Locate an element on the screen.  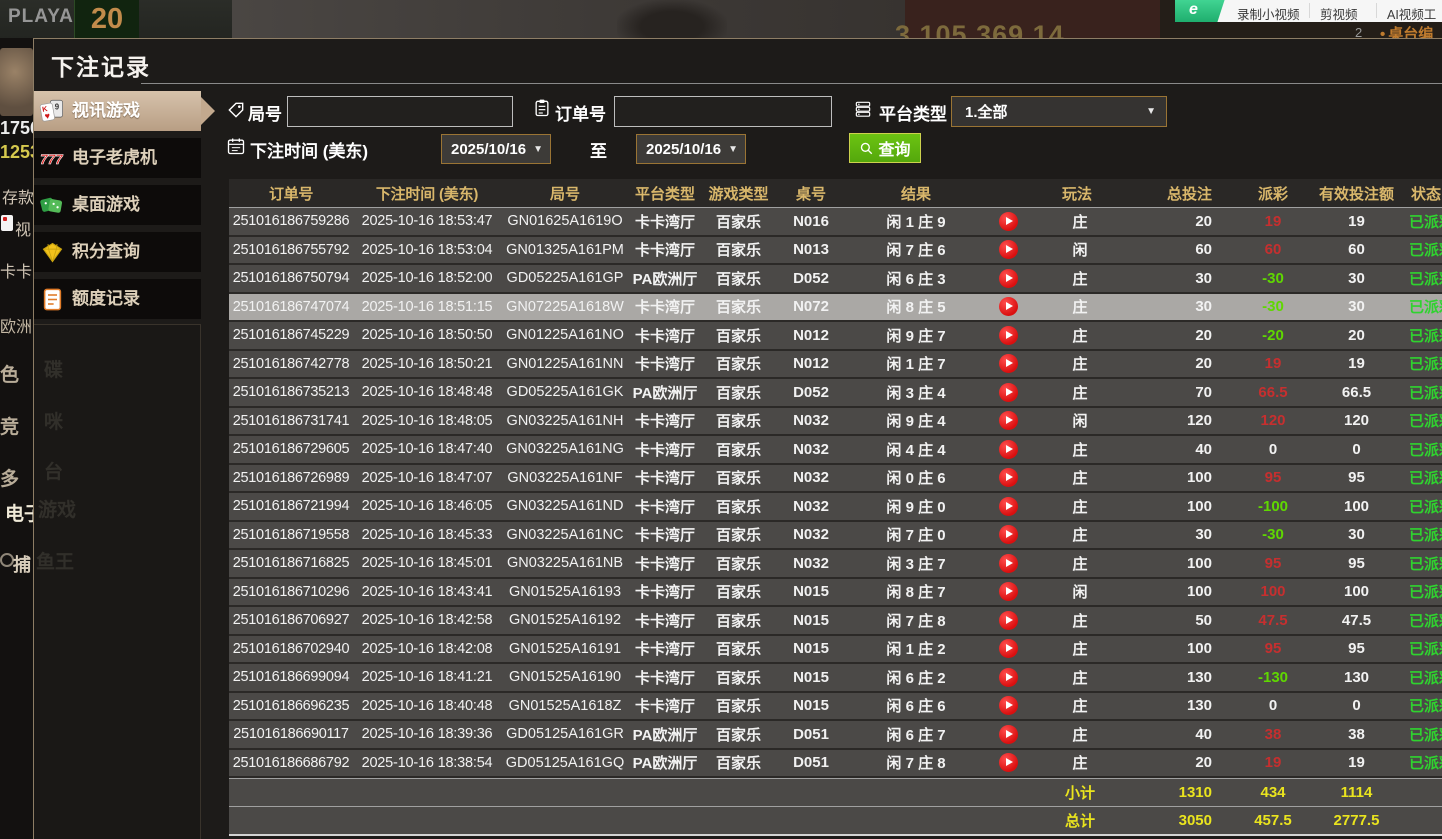
round-input is located at coordinates (400, 111).